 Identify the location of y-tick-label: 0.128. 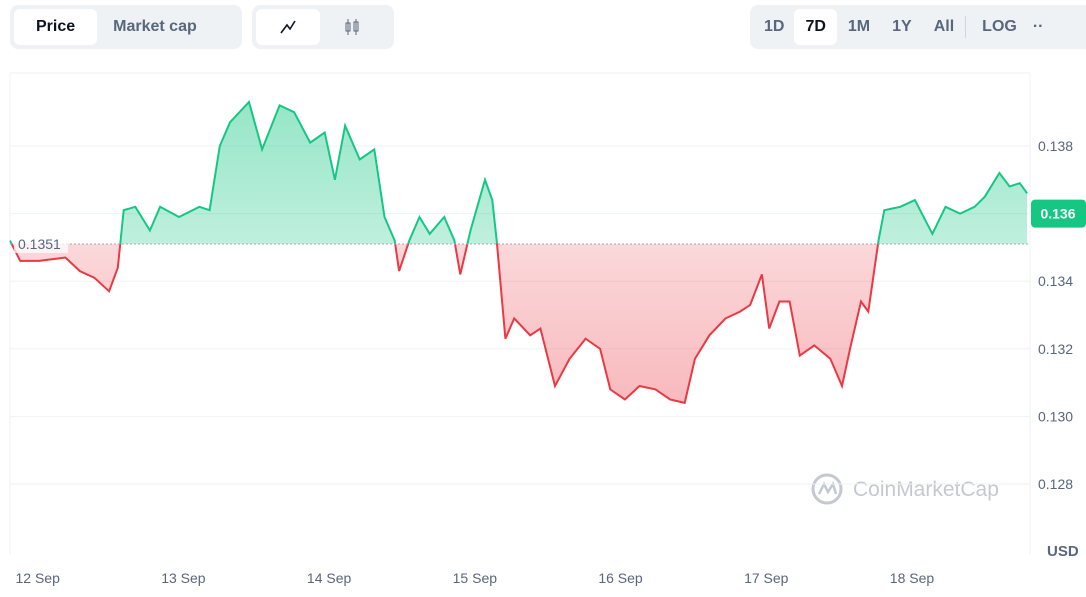
(1055, 484).